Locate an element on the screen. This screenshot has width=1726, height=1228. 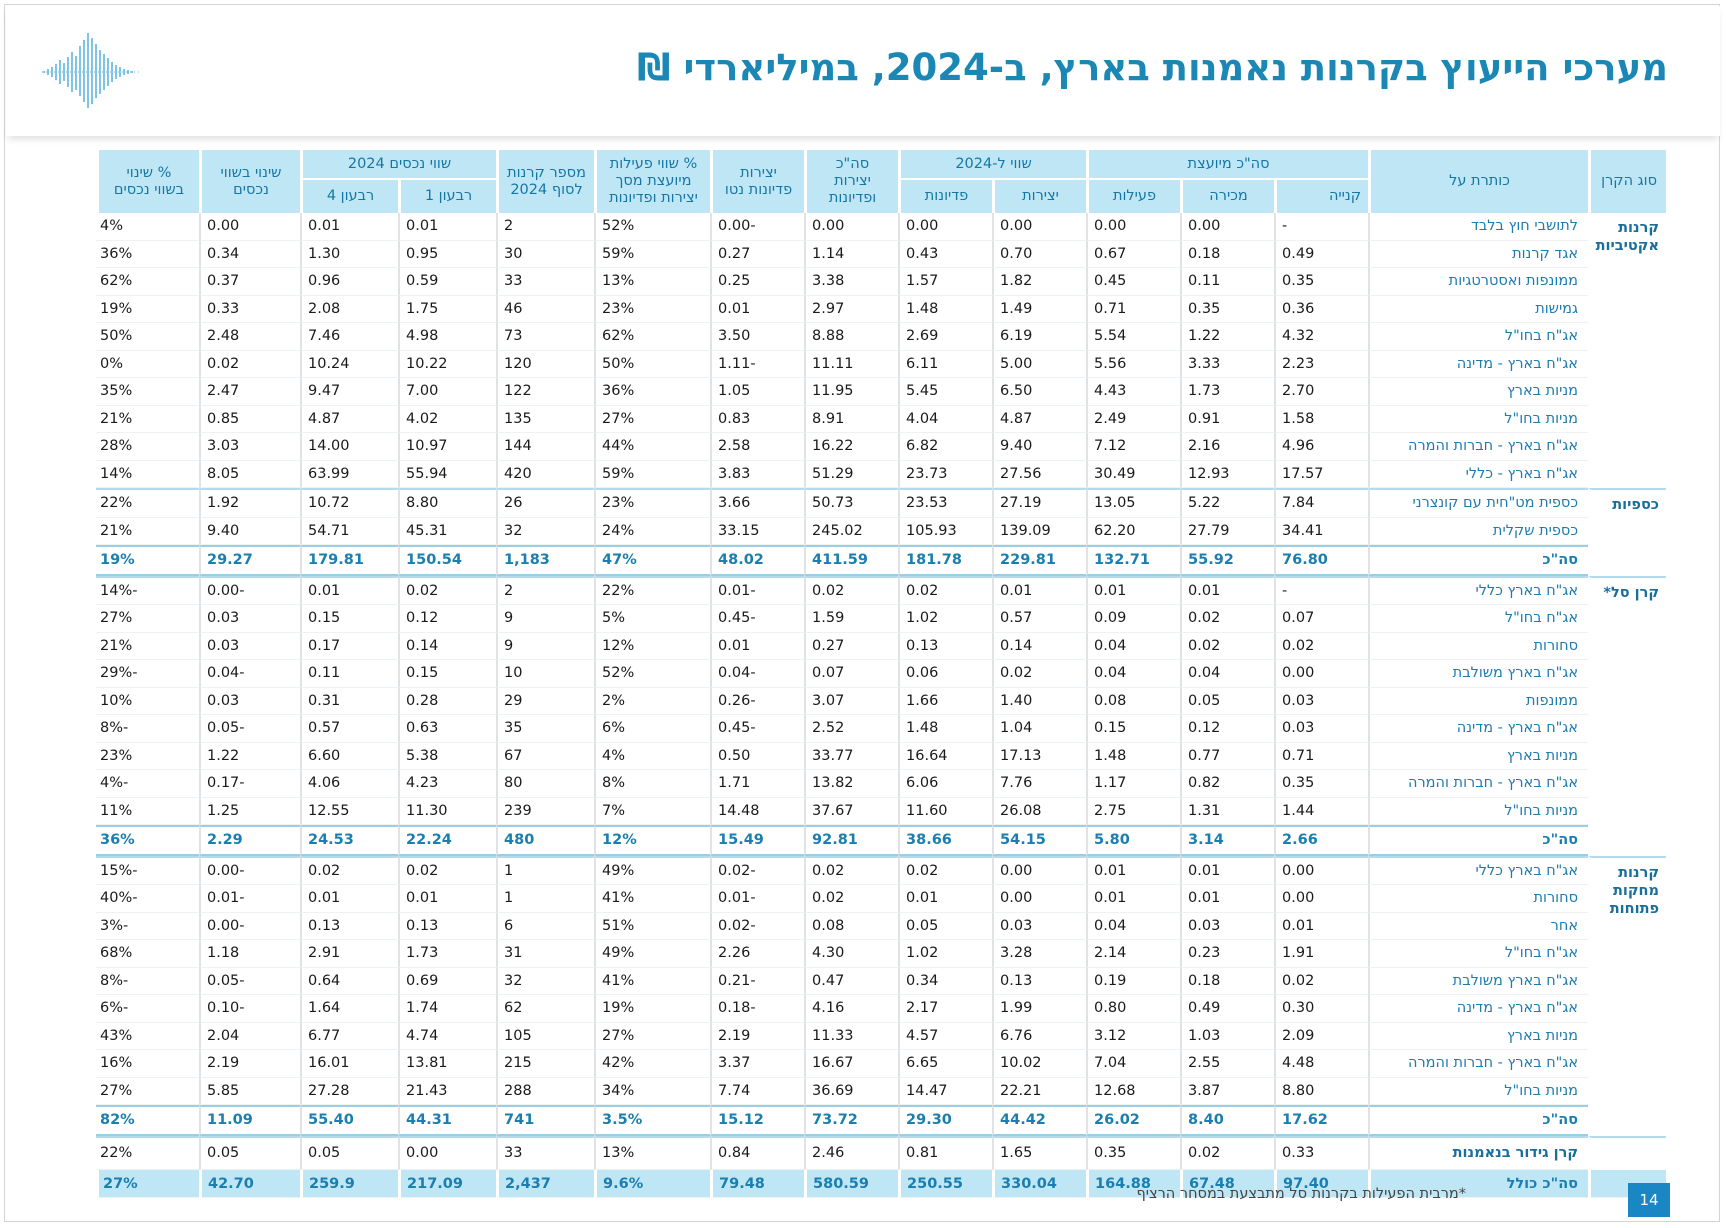
table-cell: 5.00 is located at coordinates (1039, 364).